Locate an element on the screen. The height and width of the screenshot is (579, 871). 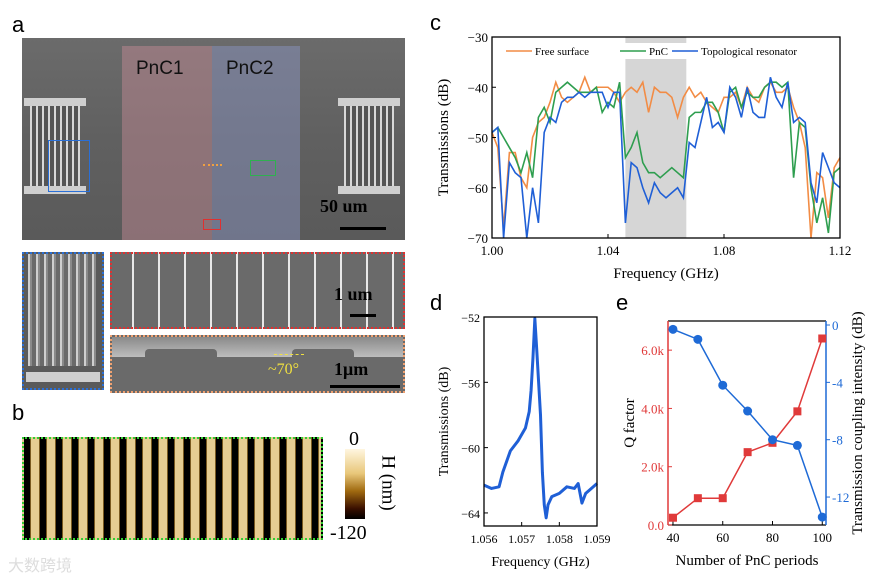
left-idt is located at coordinates (55, 146).